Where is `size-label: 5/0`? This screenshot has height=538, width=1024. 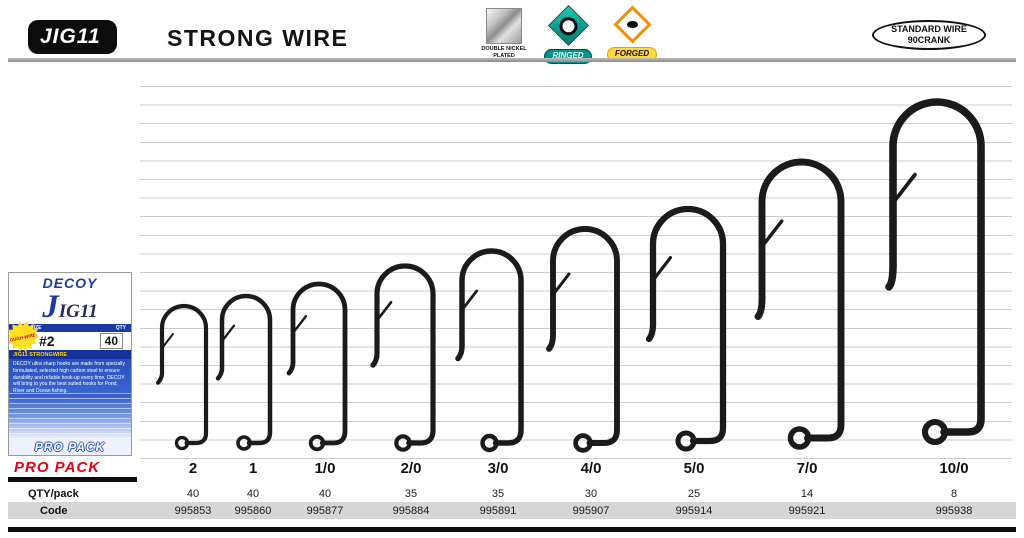
size-label: 5/0 is located at coordinates (694, 468).